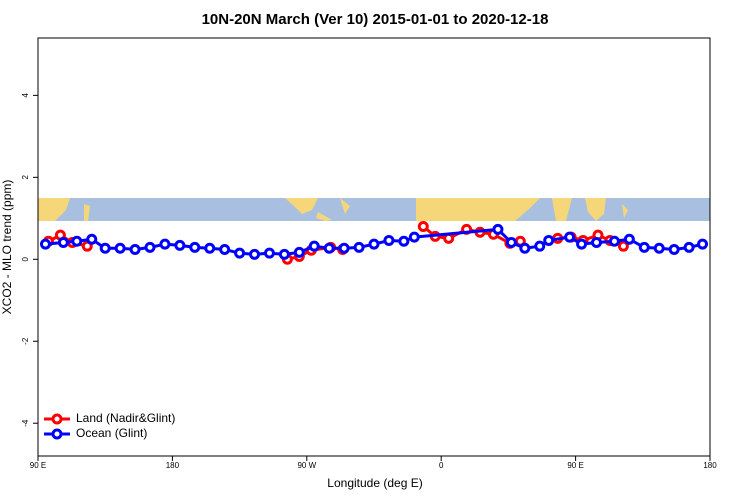  Describe the element at coordinates (25, 177) in the screenshot. I see `y-tick-label: 2` at that location.